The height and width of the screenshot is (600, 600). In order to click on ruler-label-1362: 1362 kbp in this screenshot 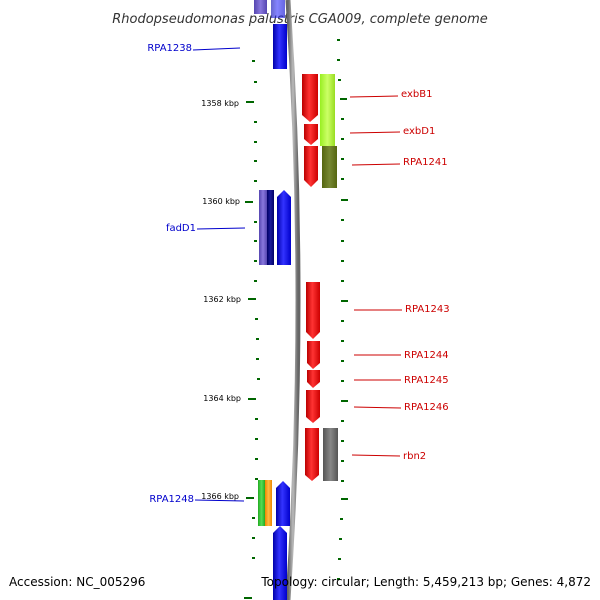, I will do `click(222, 299)`.